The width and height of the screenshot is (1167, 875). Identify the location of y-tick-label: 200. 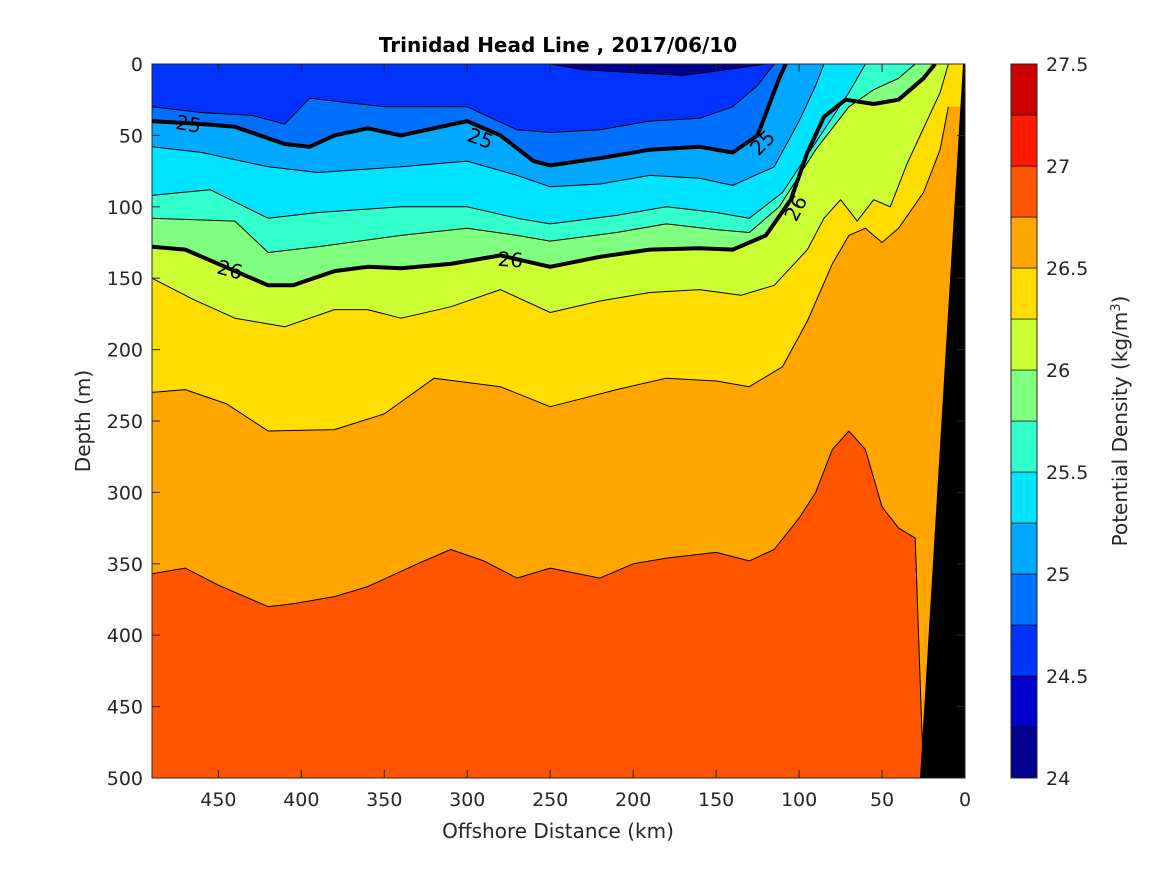
(125, 351).